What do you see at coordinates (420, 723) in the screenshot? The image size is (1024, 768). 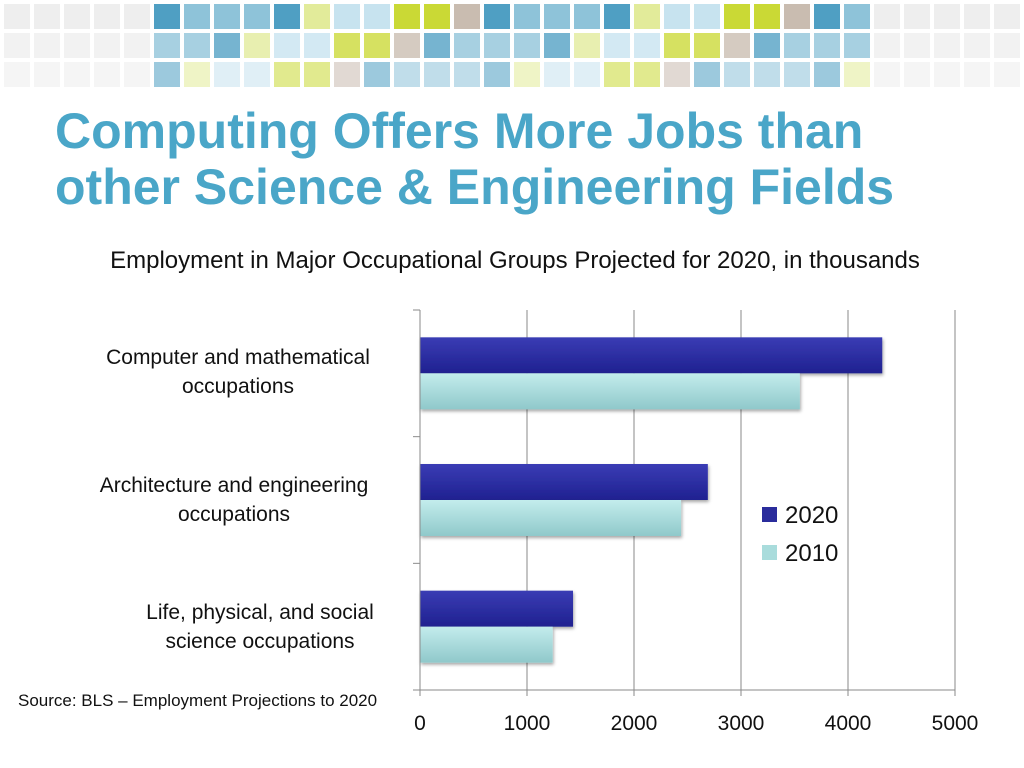 I see `x-tick-label: 0` at bounding box center [420, 723].